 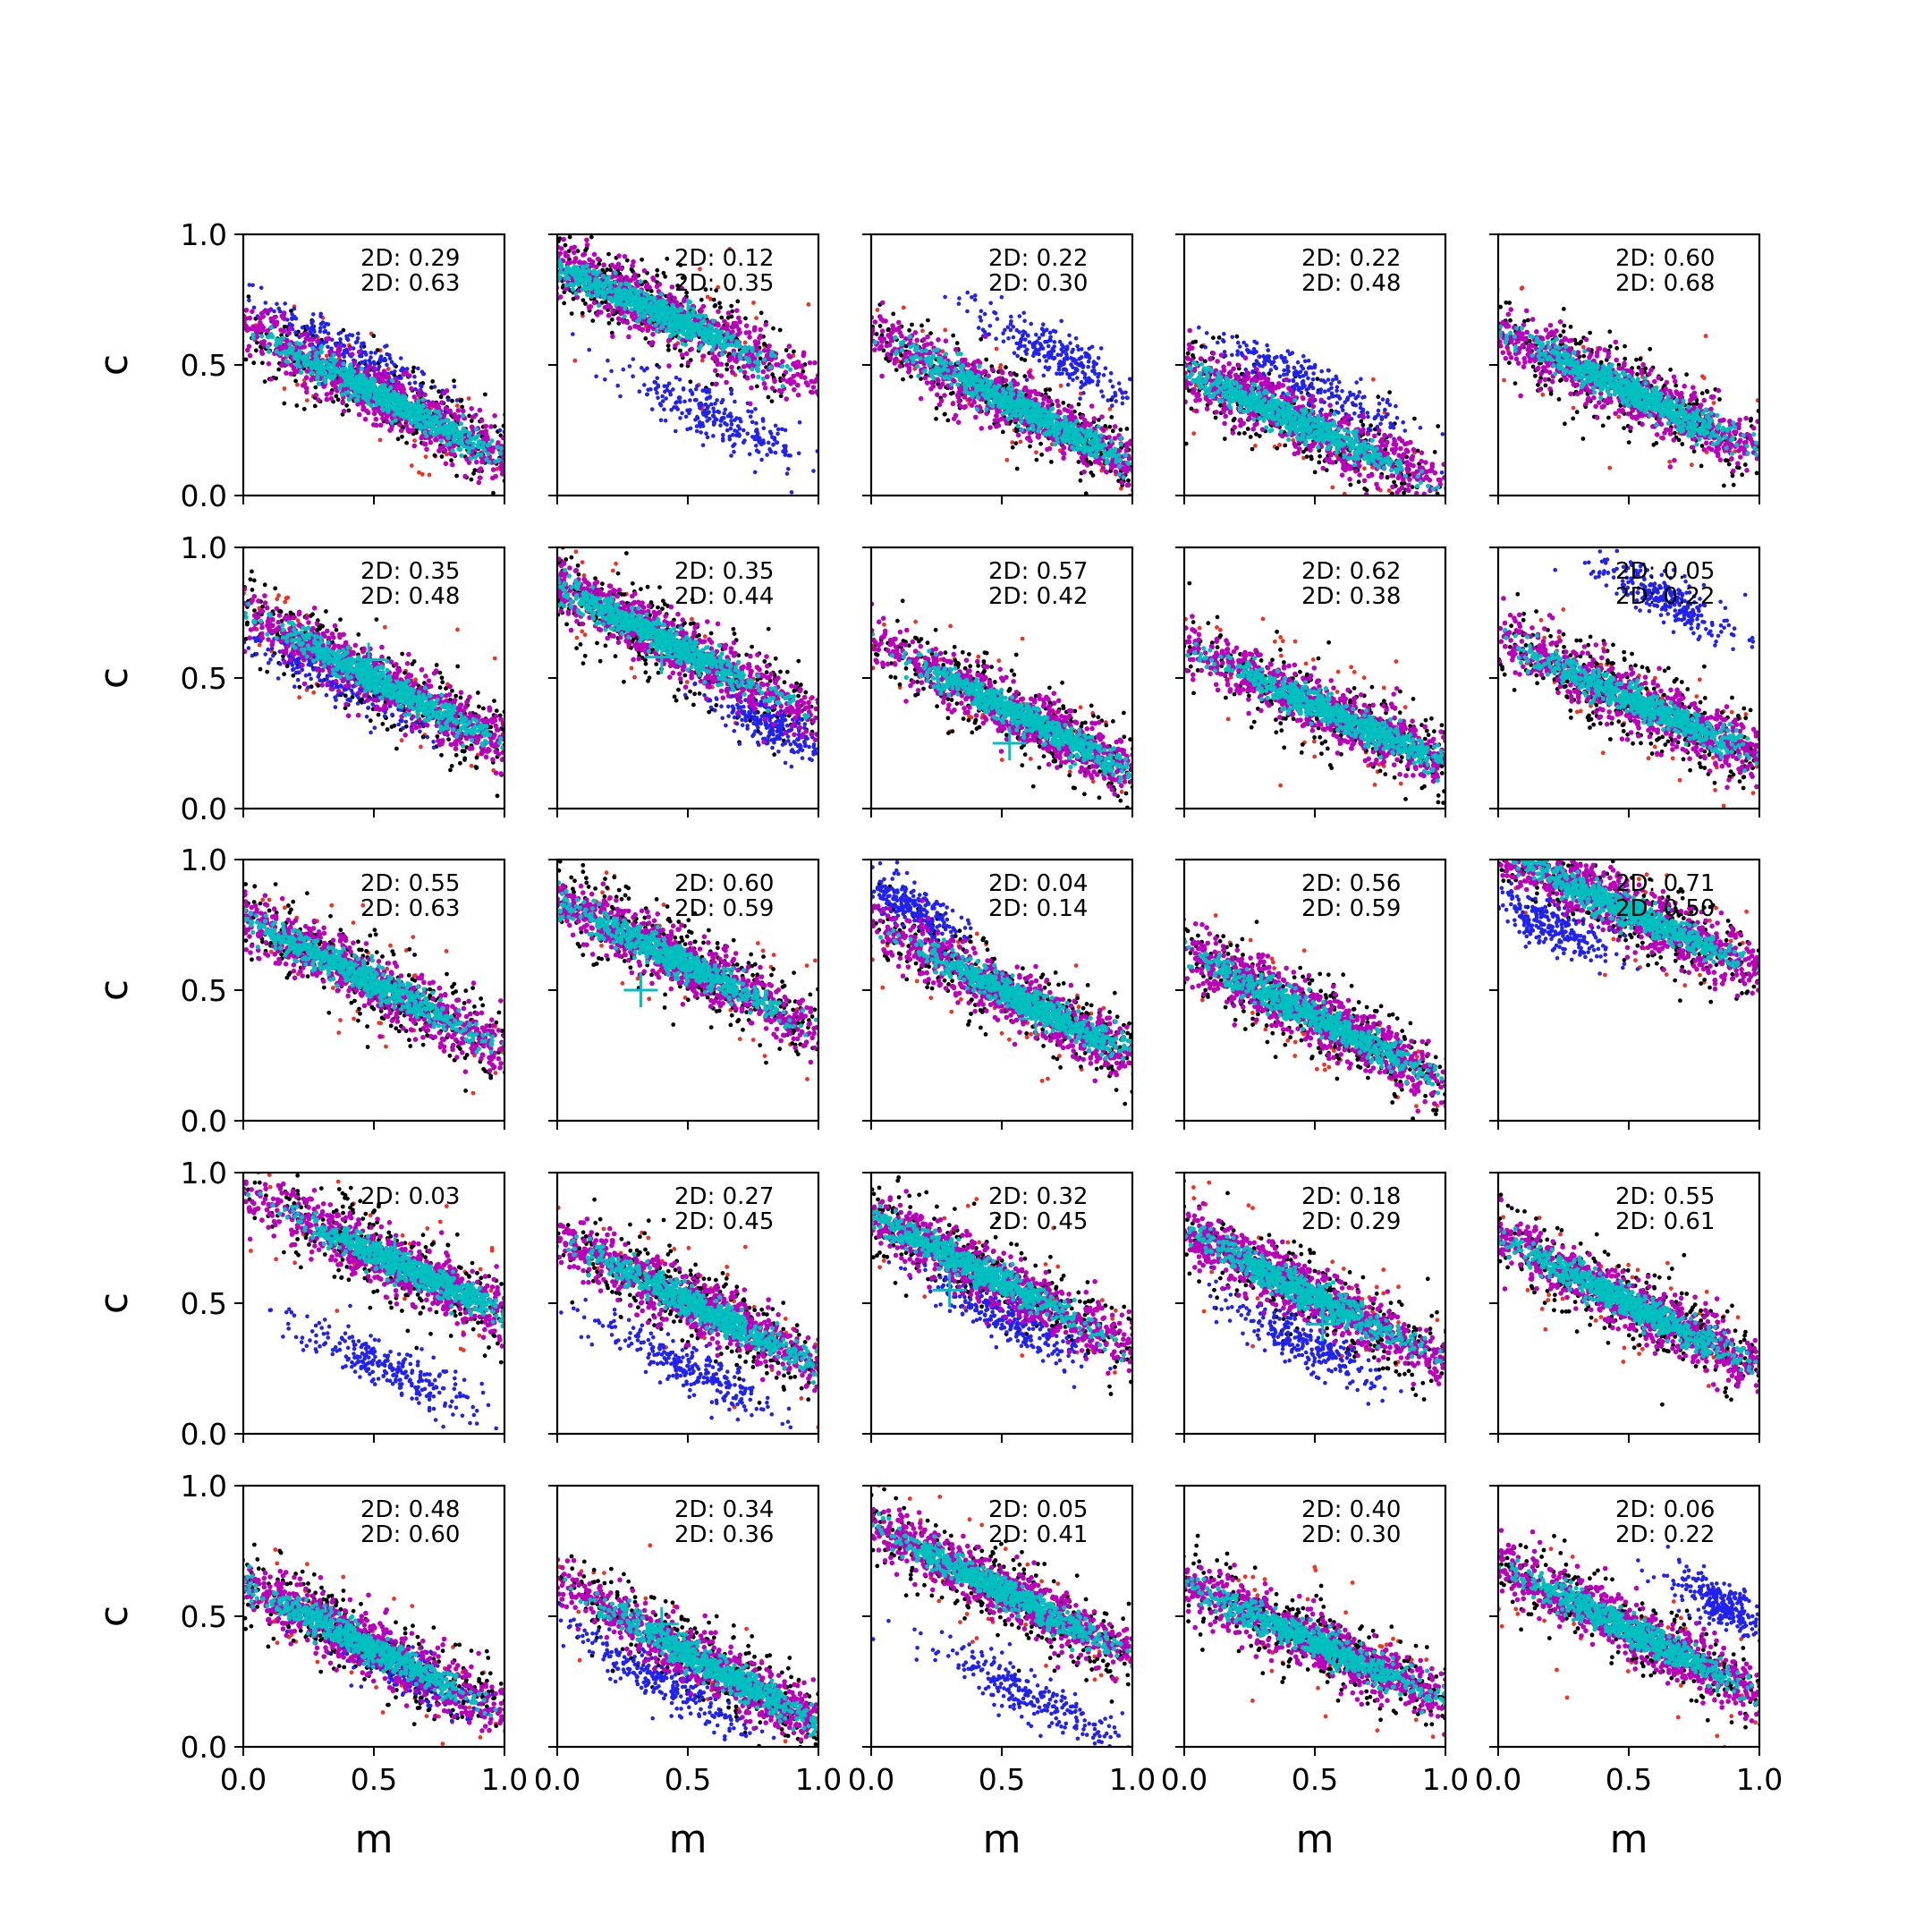 What do you see at coordinates (410, 258) in the screenshot?
I see `annotation-text: 2D: 0.29` at bounding box center [410, 258].